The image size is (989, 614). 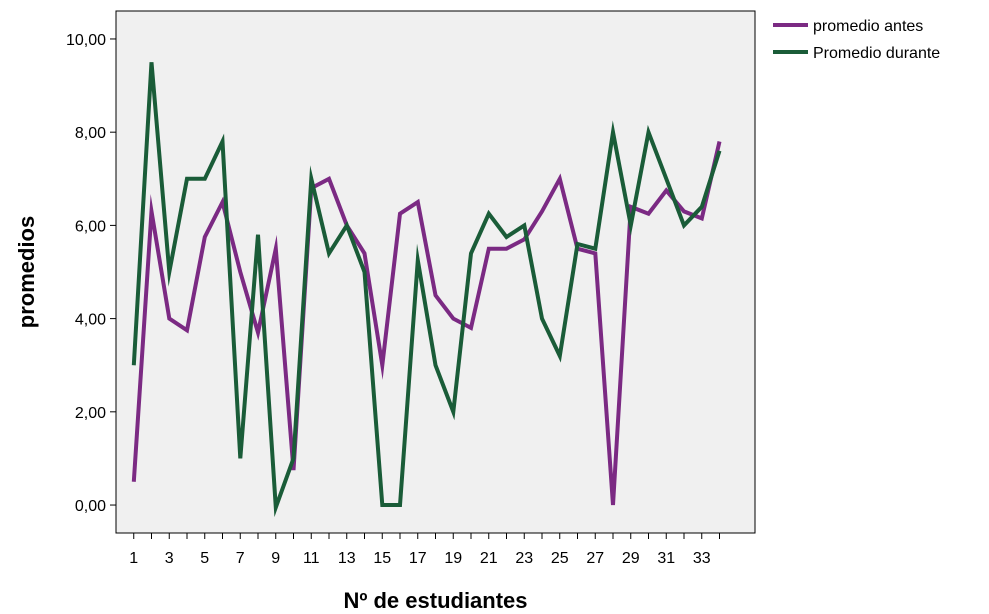 What do you see at coordinates (91, 273) in the screenshot?
I see `y-axis: 0,00 2,00 4,00 6,00 8,00 10,00` at bounding box center [91, 273].